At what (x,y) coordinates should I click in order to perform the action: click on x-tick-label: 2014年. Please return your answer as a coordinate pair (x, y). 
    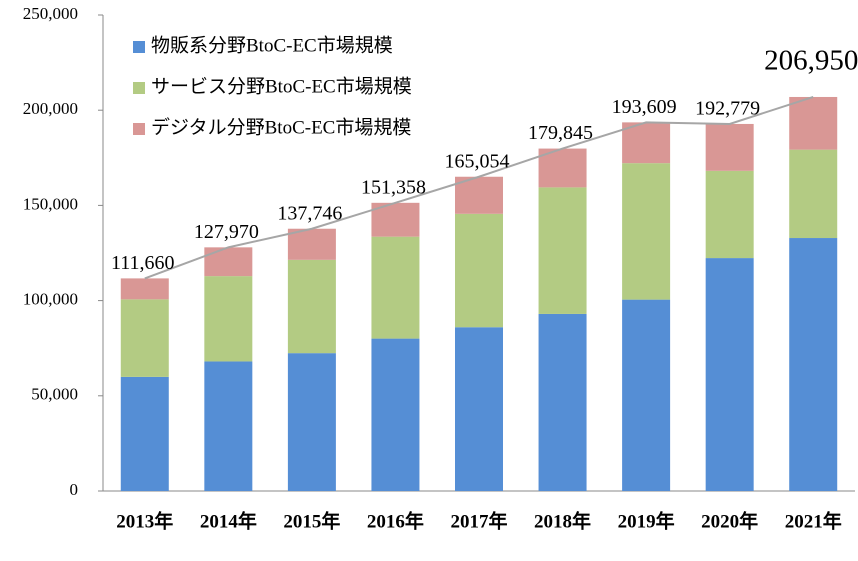
    Looking at the image, I should click on (228, 520).